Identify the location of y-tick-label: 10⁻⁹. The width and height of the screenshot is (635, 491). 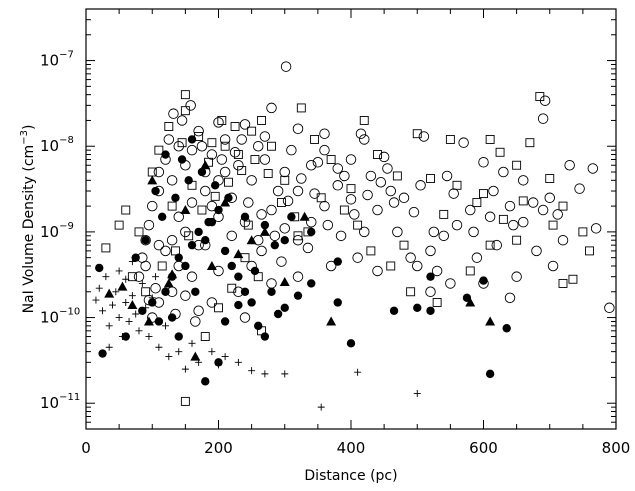
(57, 231).